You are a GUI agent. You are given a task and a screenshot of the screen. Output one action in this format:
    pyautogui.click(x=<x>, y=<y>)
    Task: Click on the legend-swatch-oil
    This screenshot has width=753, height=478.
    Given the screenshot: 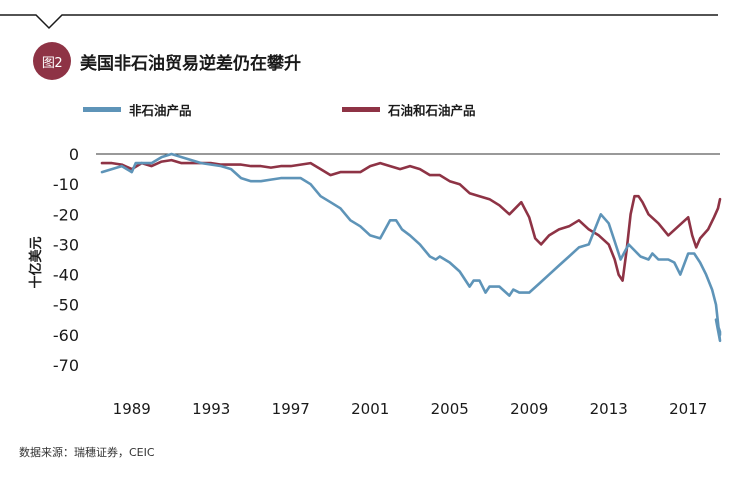 What is the action you would take?
    pyautogui.click(x=361, y=109)
    